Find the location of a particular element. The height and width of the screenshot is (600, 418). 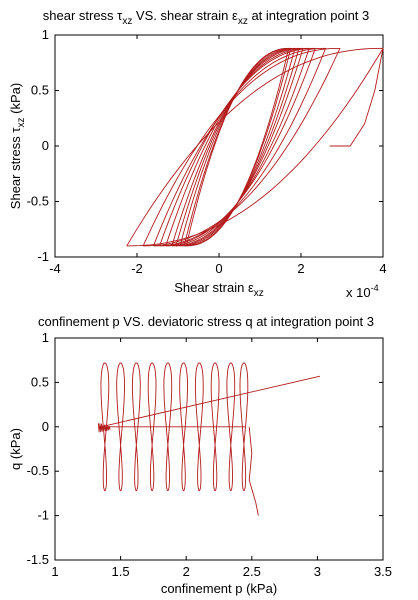

x-tick-label: 2.5 is located at coordinates (252, 571).